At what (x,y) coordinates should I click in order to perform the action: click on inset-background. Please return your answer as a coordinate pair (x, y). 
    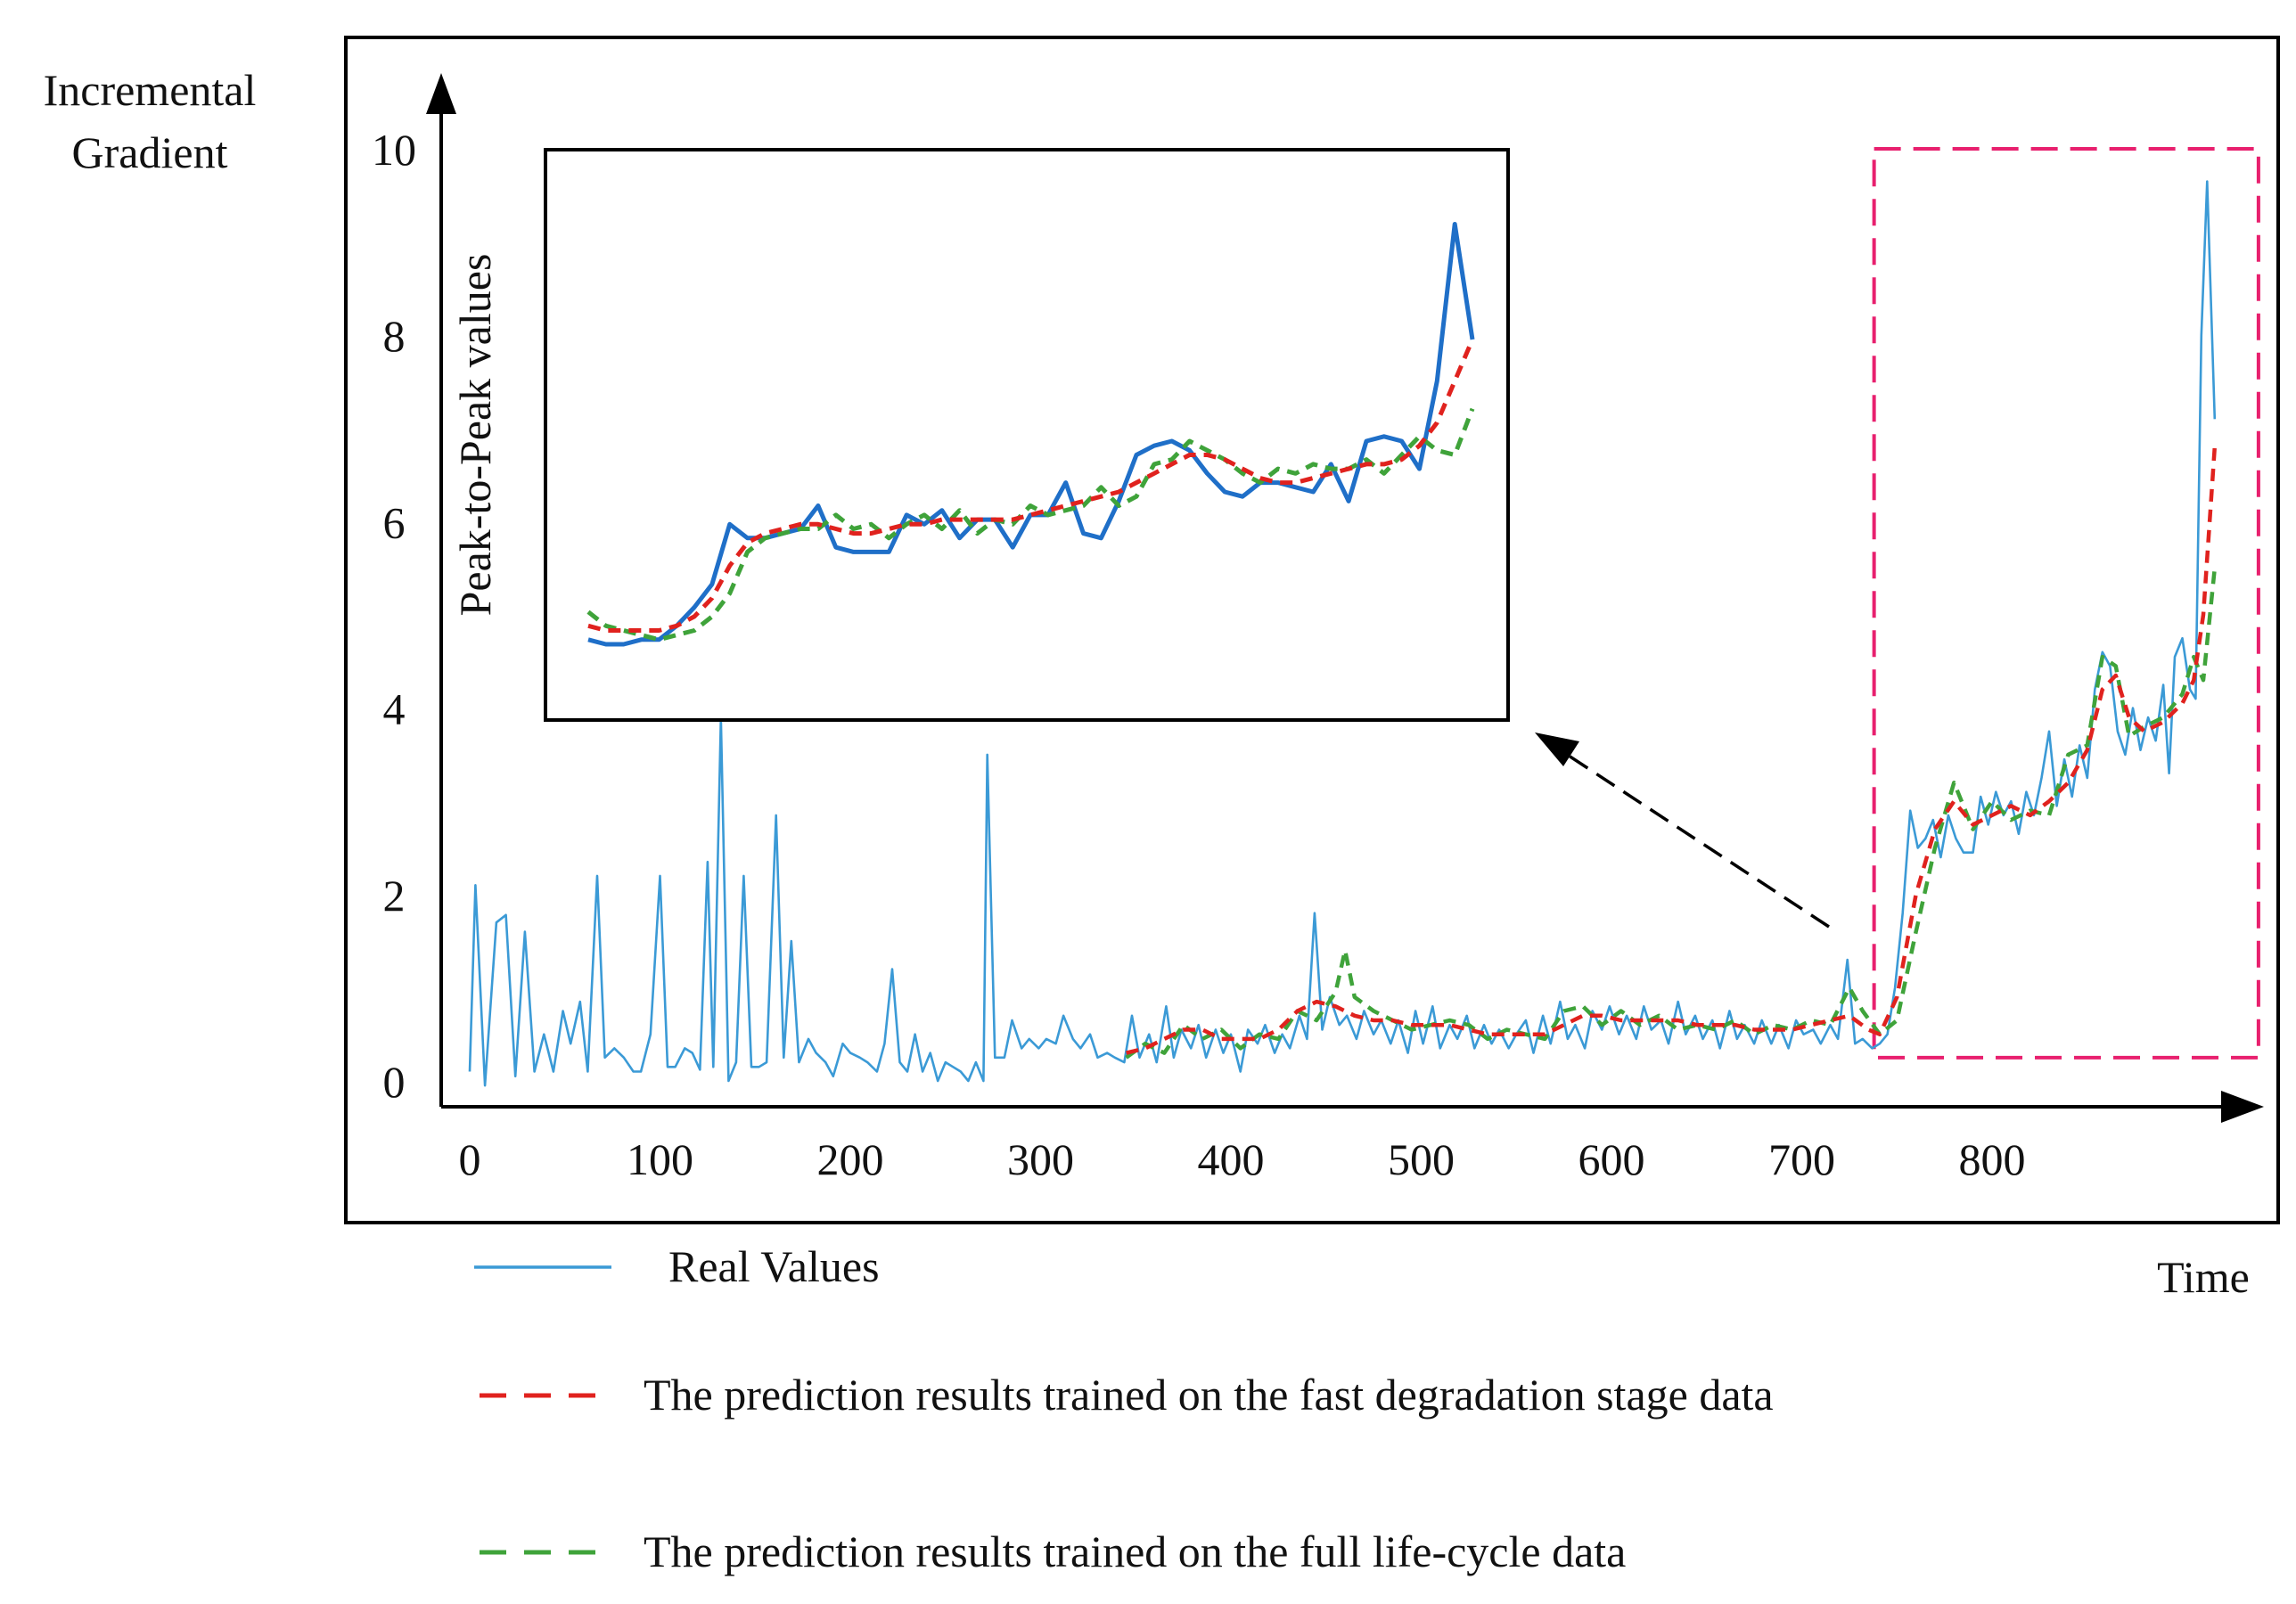
    Looking at the image, I should click on (1026, 435).